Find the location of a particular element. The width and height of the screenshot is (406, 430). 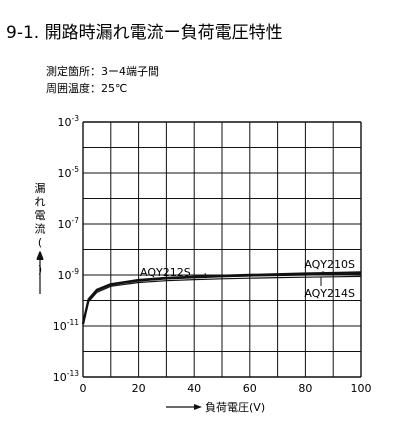

series-lines is located at coordinates (221, 298).